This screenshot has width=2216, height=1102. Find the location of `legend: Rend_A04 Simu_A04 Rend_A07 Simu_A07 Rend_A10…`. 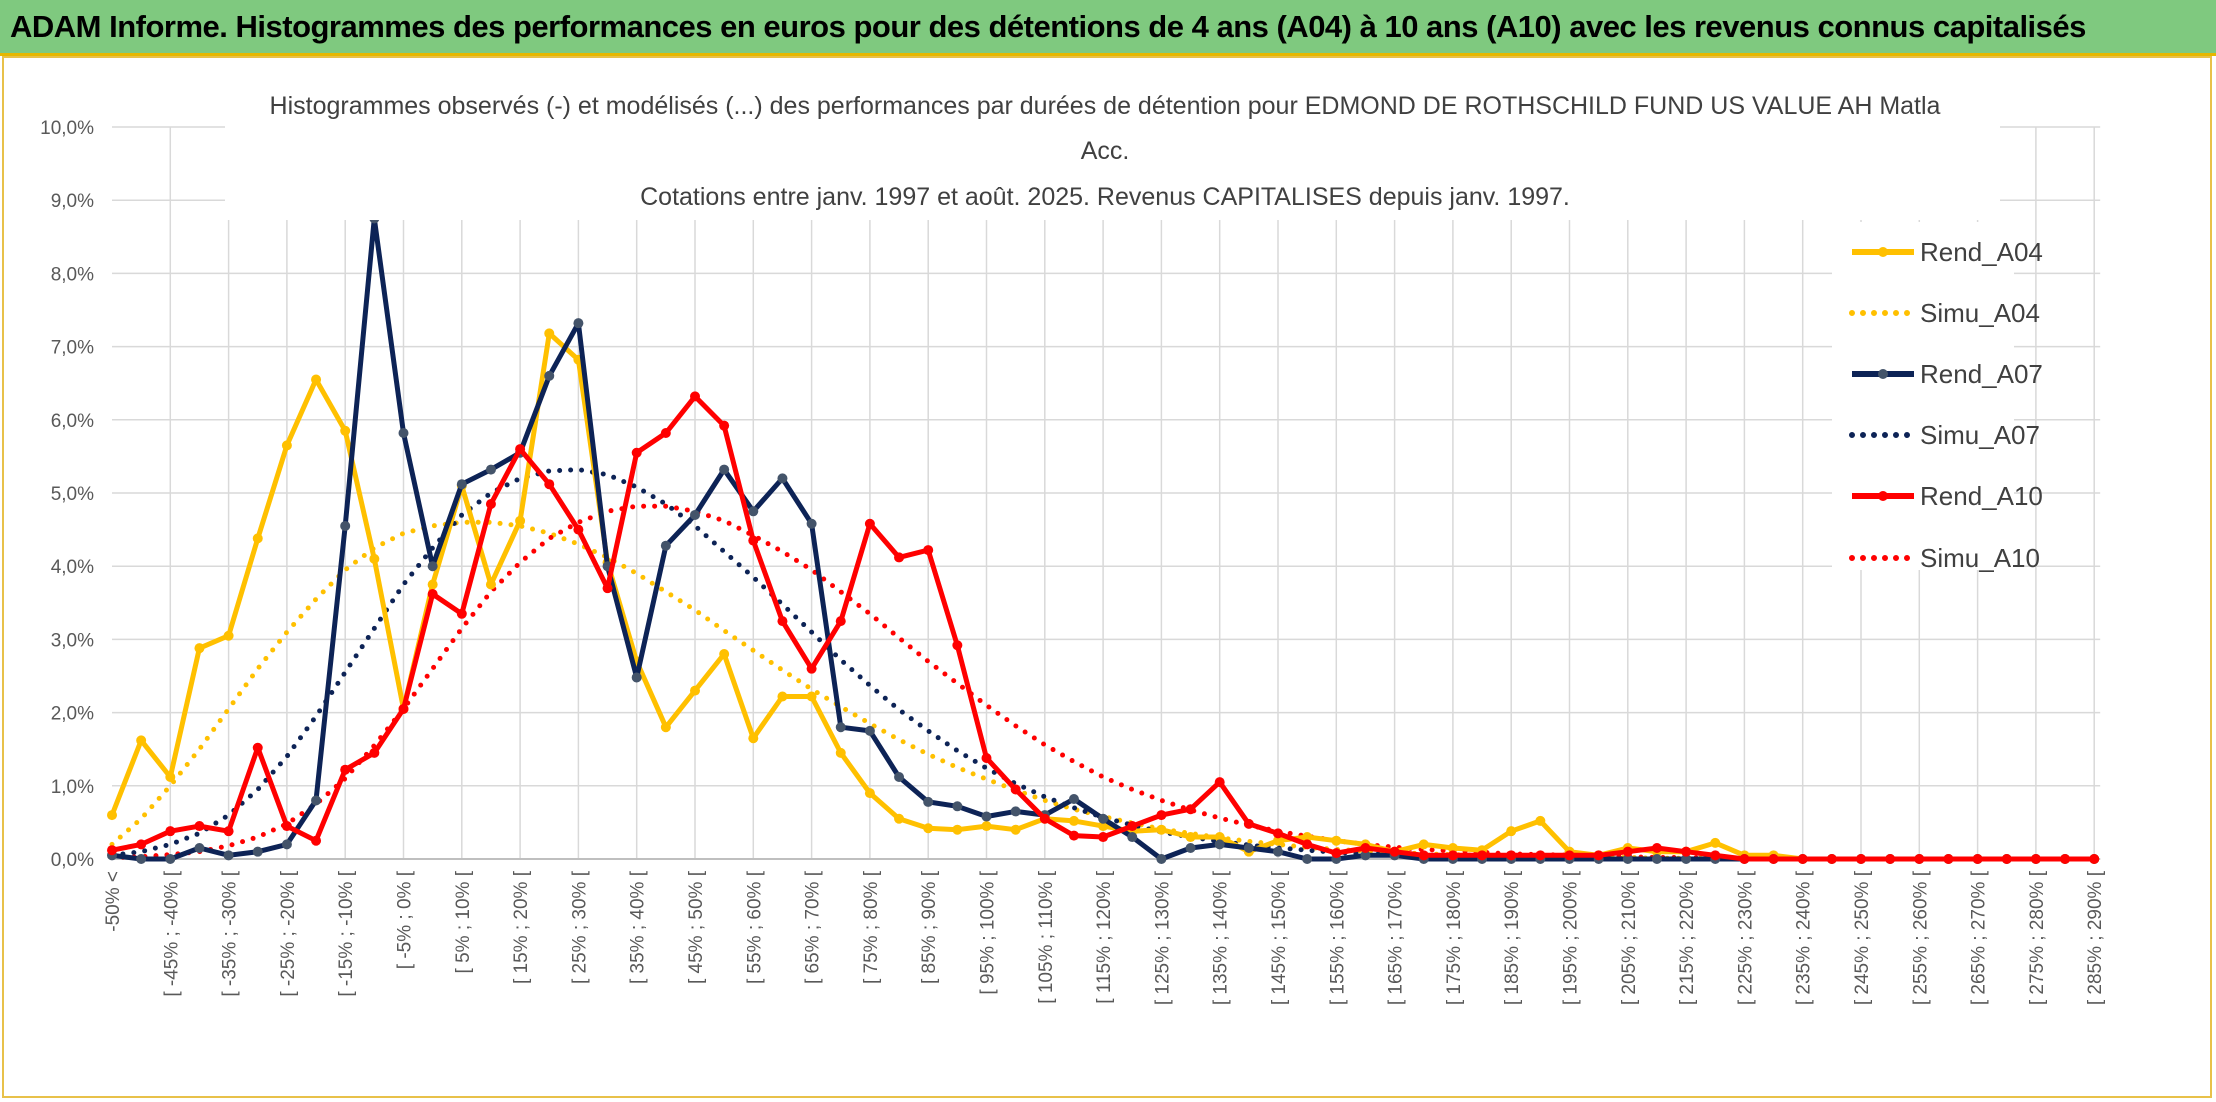

legend: Rend_A04 Simu_A04 Rend_A07 Simu_A07 Rend_A10… is located at coordinates (1937, 397).